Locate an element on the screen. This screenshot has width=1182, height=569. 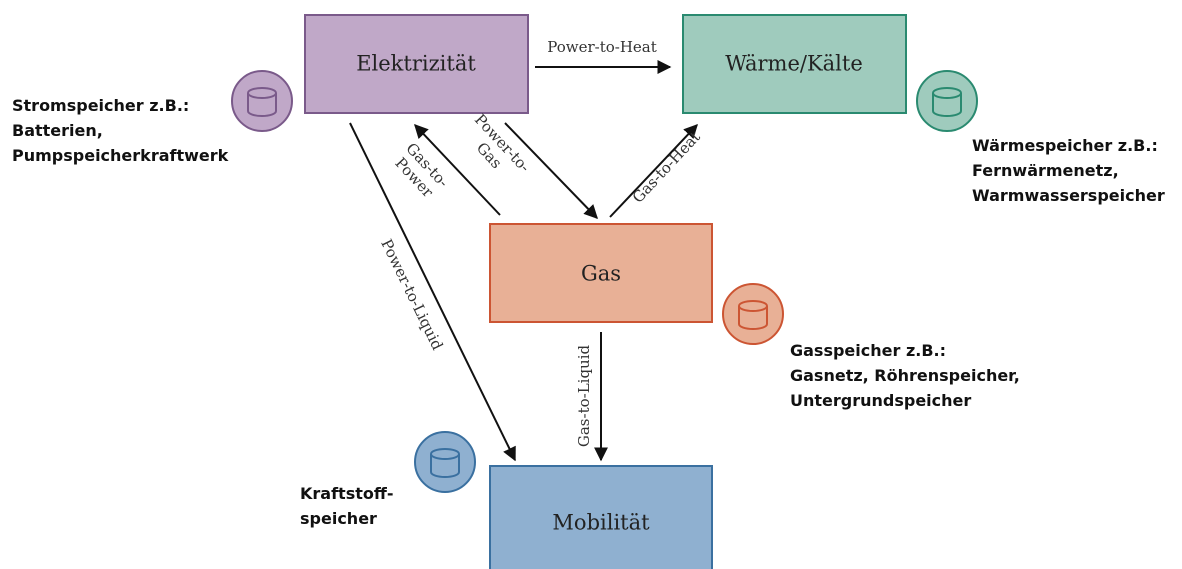
storage-note: Untergrundspeicher is located at coordinates (880, 400).